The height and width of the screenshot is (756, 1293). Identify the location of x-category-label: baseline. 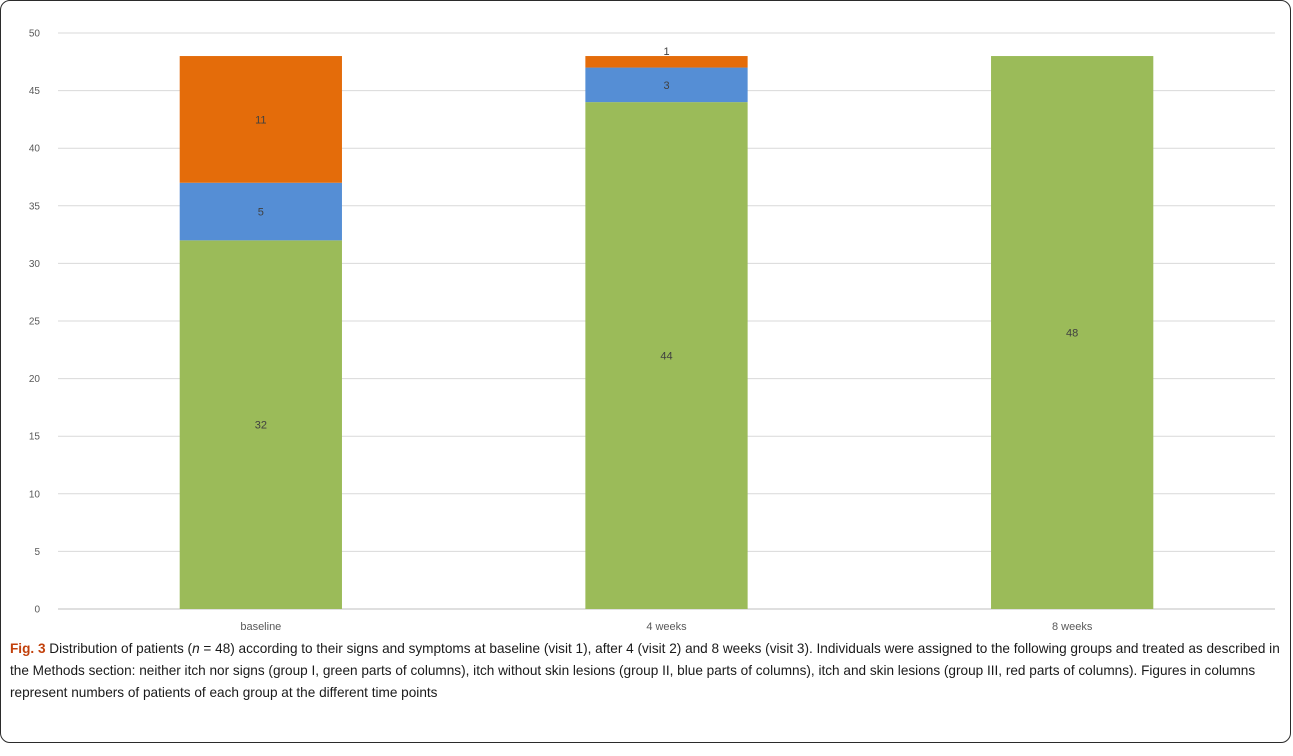
(260, 625).